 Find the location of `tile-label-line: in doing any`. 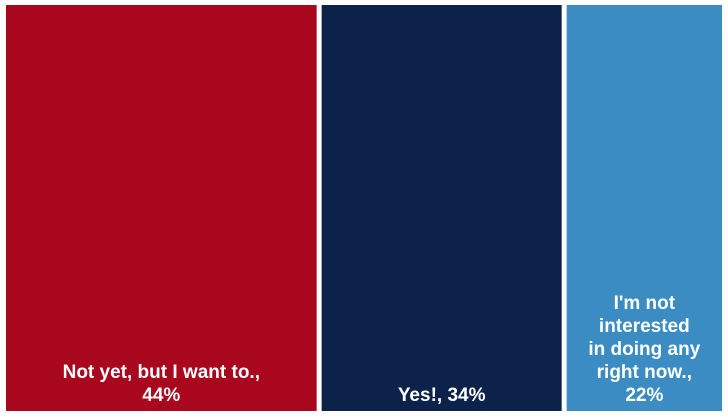

tile-label-line: in doing any is located at coordinates (644, 349).